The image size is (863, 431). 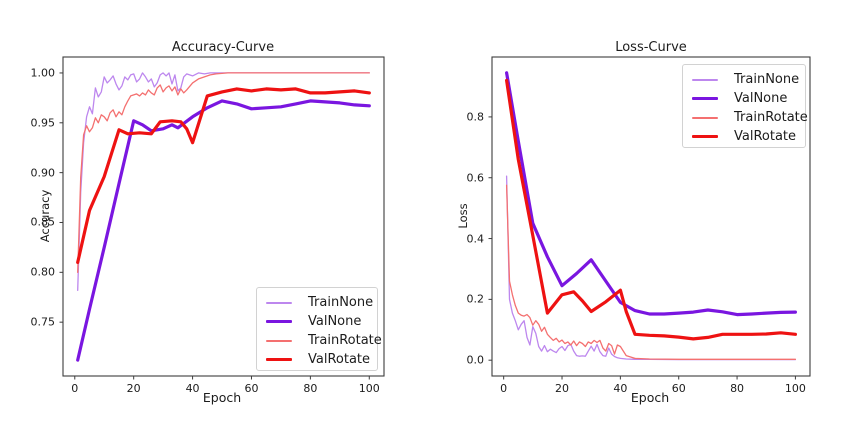 What do you see at coordinates (475, 360) in the screenshot?
I see `y-tick-label: 0.0` at bounding box center [475, 360].